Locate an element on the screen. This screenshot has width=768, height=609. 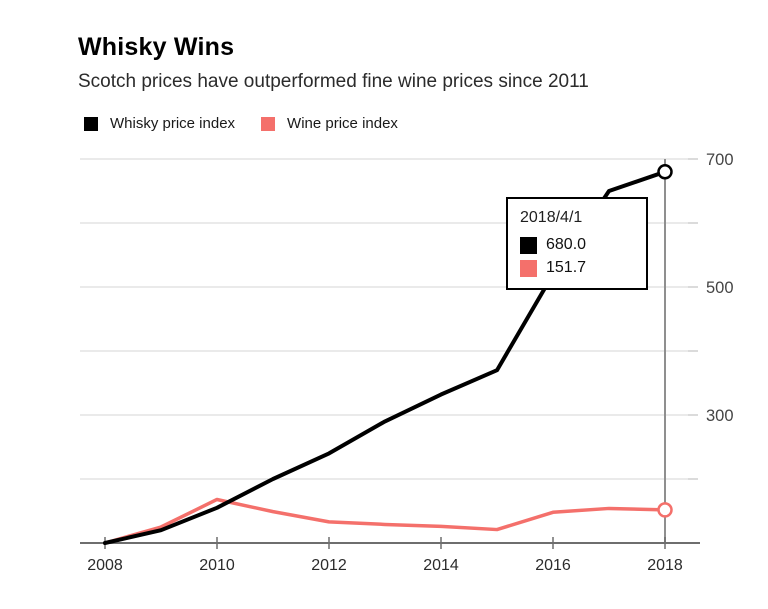
whisky-legend-swatch-icon is located at coordinates (91, 123).